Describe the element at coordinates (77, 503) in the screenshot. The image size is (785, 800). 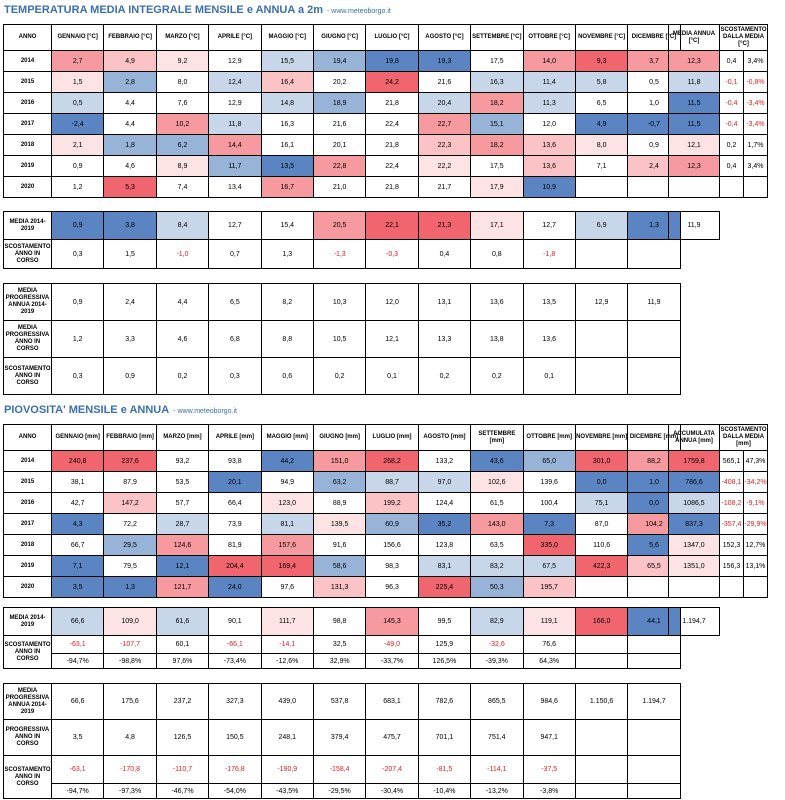
I see `table-cell: 42,7` at that location.